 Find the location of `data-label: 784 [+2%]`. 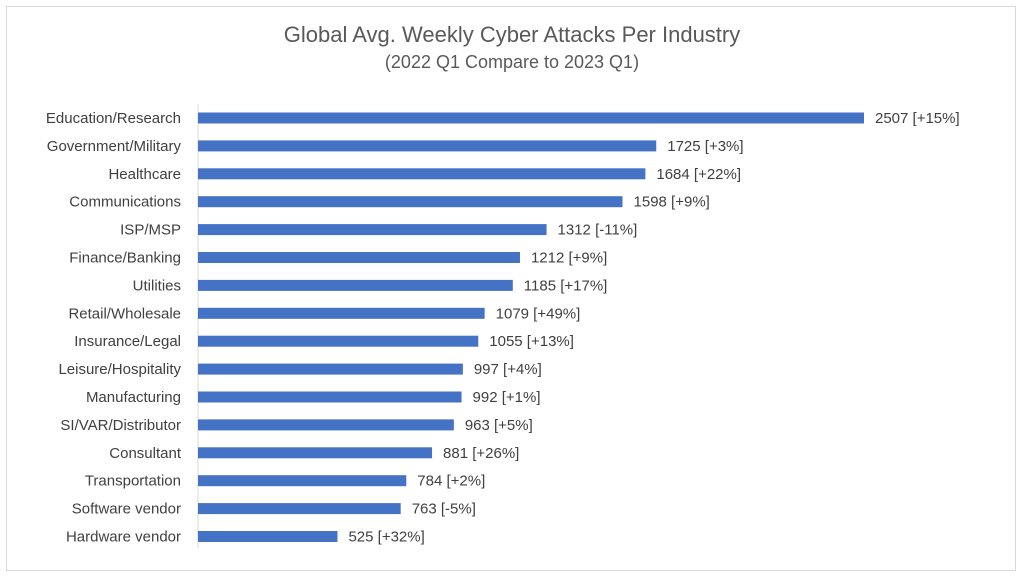

data-label: 784 [+2%] is located at coordinates (451, 481).